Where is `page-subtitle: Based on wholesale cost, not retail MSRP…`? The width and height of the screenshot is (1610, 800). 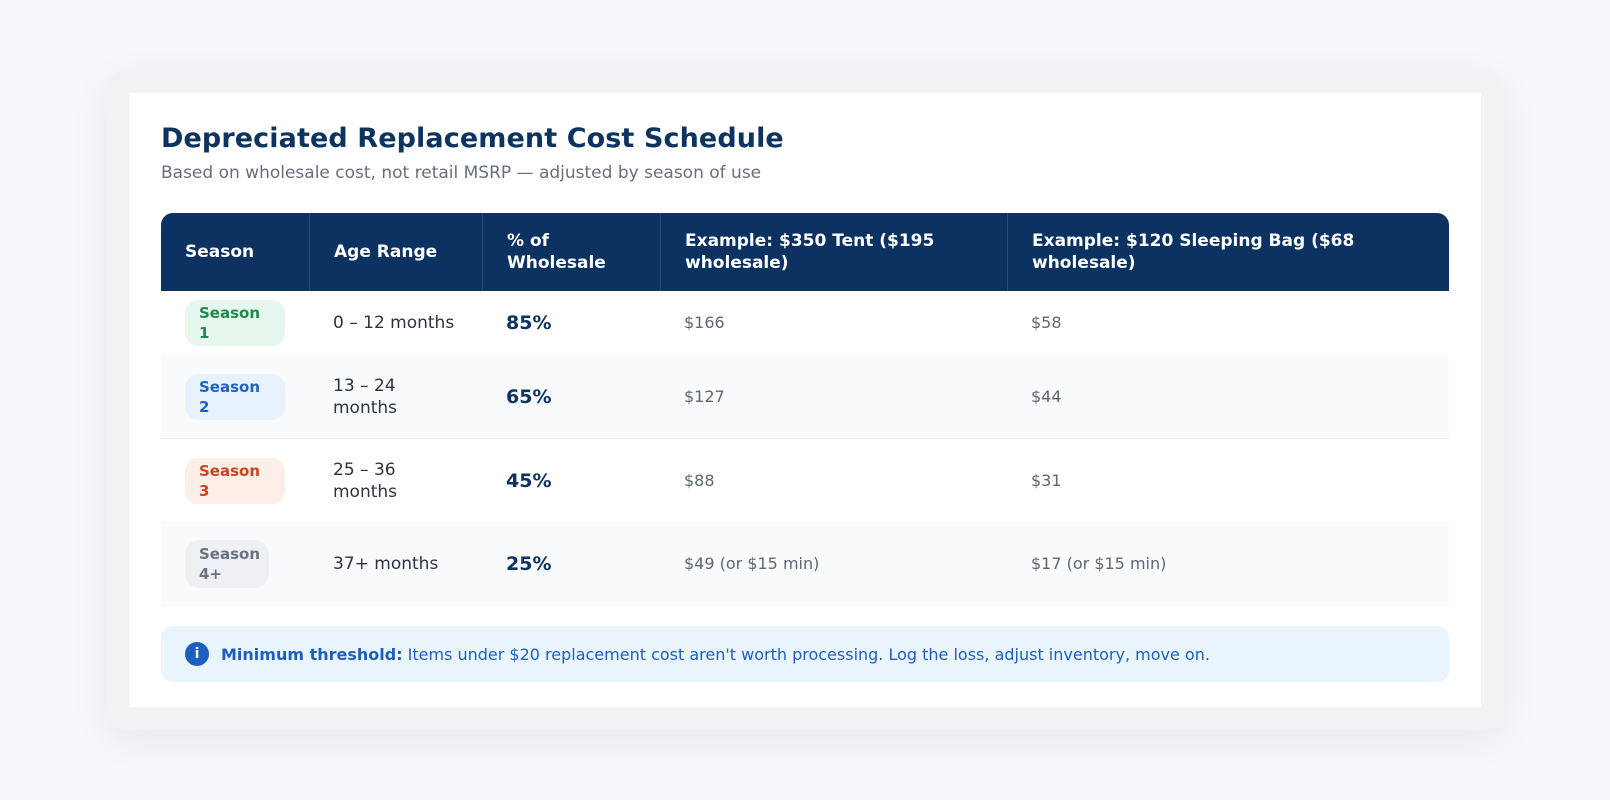
page-subtitle: Based on wholesale cost, not retail MSRP… is located at coordinates (461, 173).